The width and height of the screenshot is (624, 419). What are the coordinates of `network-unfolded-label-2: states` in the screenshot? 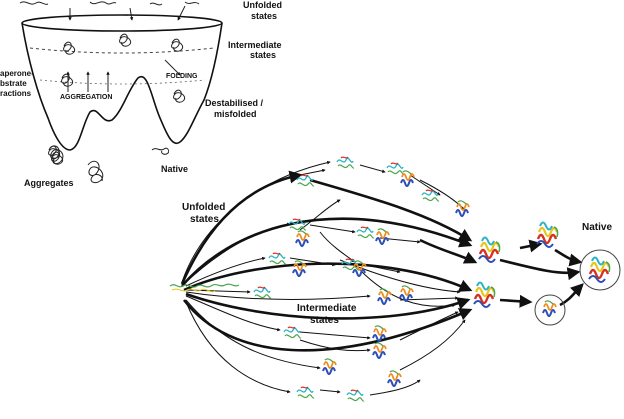 It's located at (204, 219).